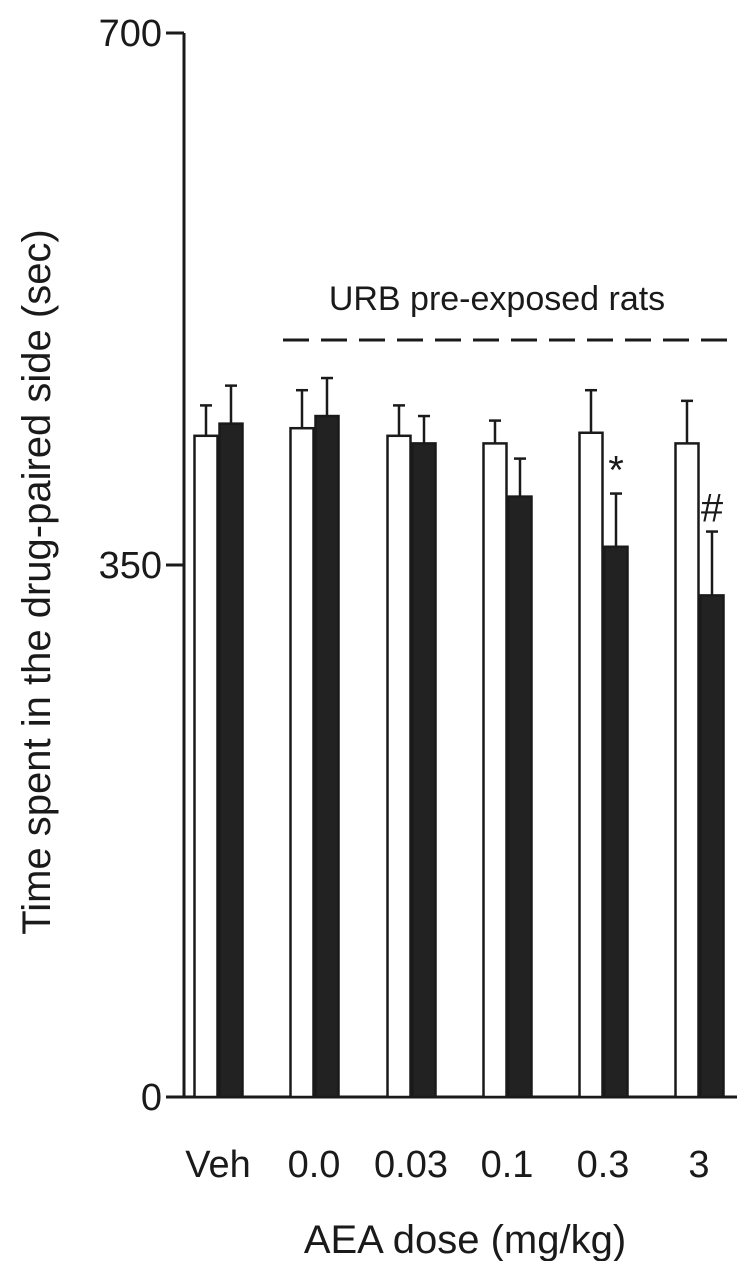 Image resolution: width=737 pixels, height=1261 pixels. I want to click on x-tick-label: Veh, so click(218, 1165).